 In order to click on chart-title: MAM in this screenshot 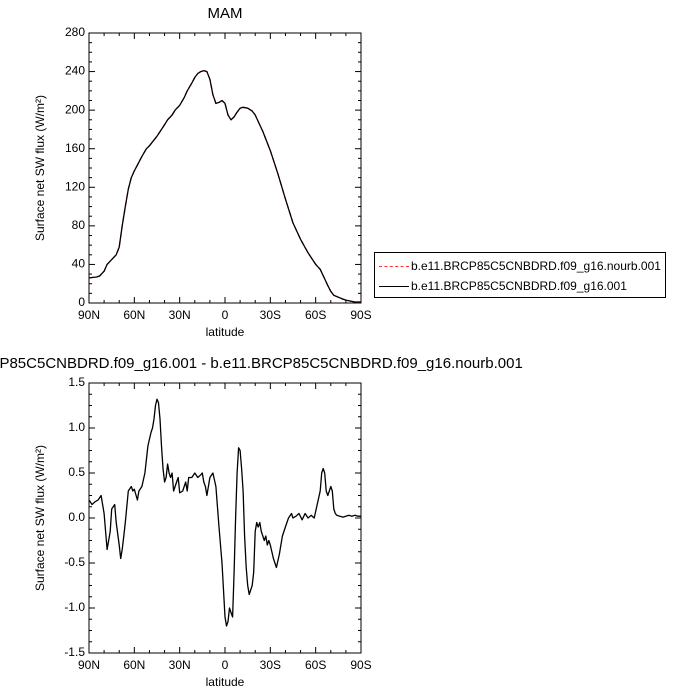, I will do `click(225, 13)`.